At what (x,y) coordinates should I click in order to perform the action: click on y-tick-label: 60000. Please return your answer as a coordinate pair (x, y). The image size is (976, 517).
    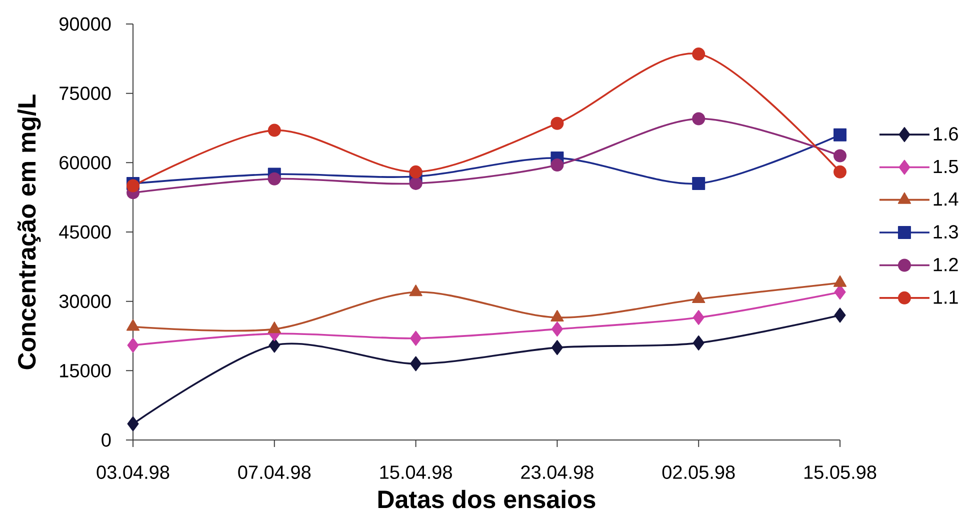
    Looking at the image, I should click on (85, 163).